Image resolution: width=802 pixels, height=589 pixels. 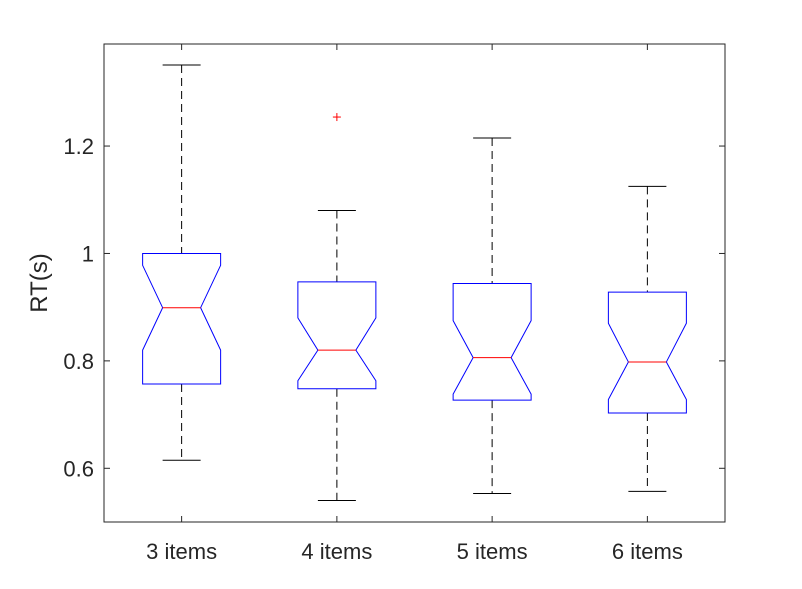 I want to click on x-tick-label: 3 items, so click(x=181, y=551).